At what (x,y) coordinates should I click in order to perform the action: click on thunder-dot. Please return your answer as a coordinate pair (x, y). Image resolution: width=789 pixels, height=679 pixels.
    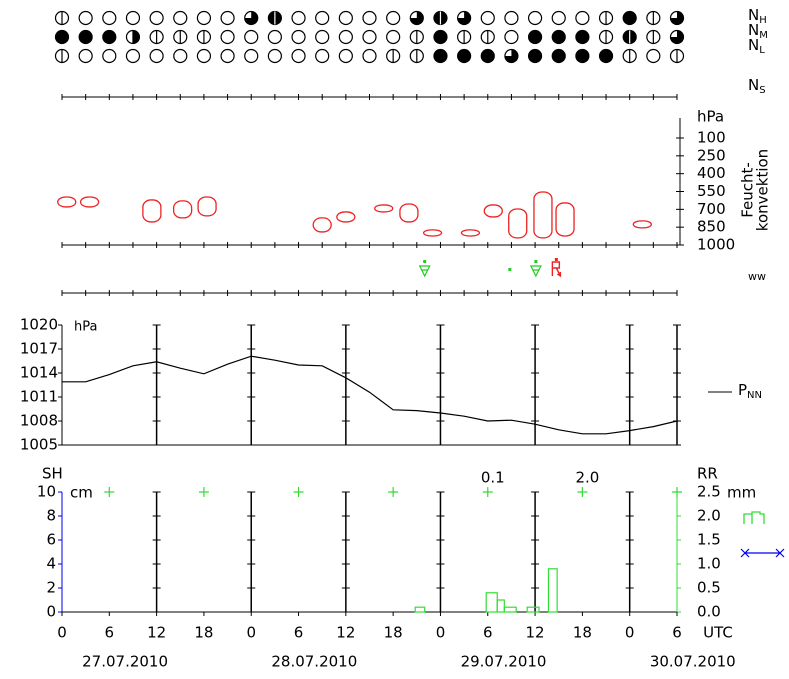
    Looking at the image, I should click on (556, 259).